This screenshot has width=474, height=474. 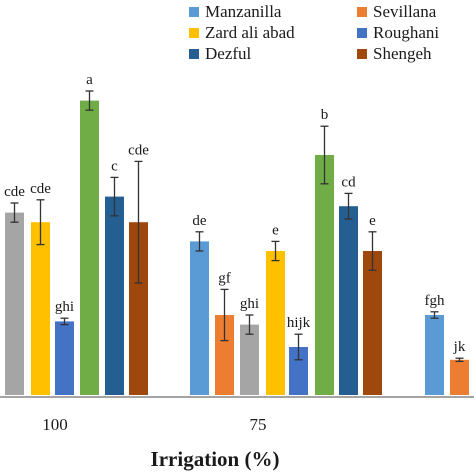 I want to click on significance-letter: b, so click(x=325, y=115).